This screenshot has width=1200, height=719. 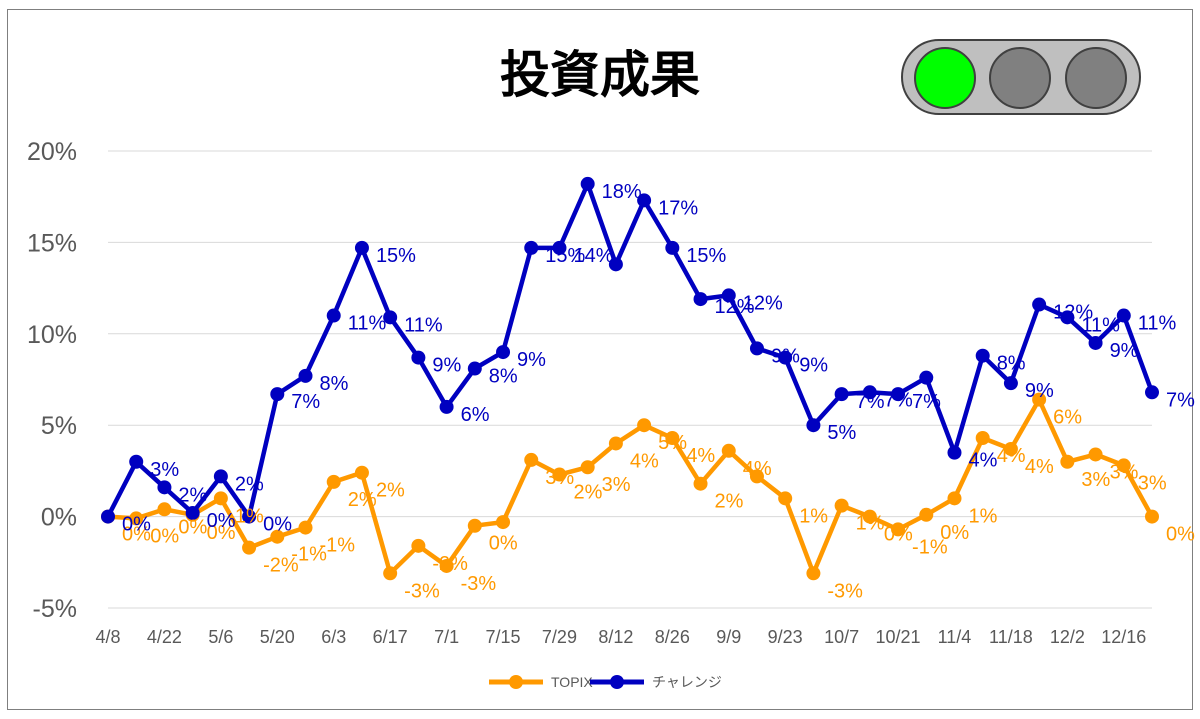 I want to click on data-label: 7%, so click(x=898, y=400).